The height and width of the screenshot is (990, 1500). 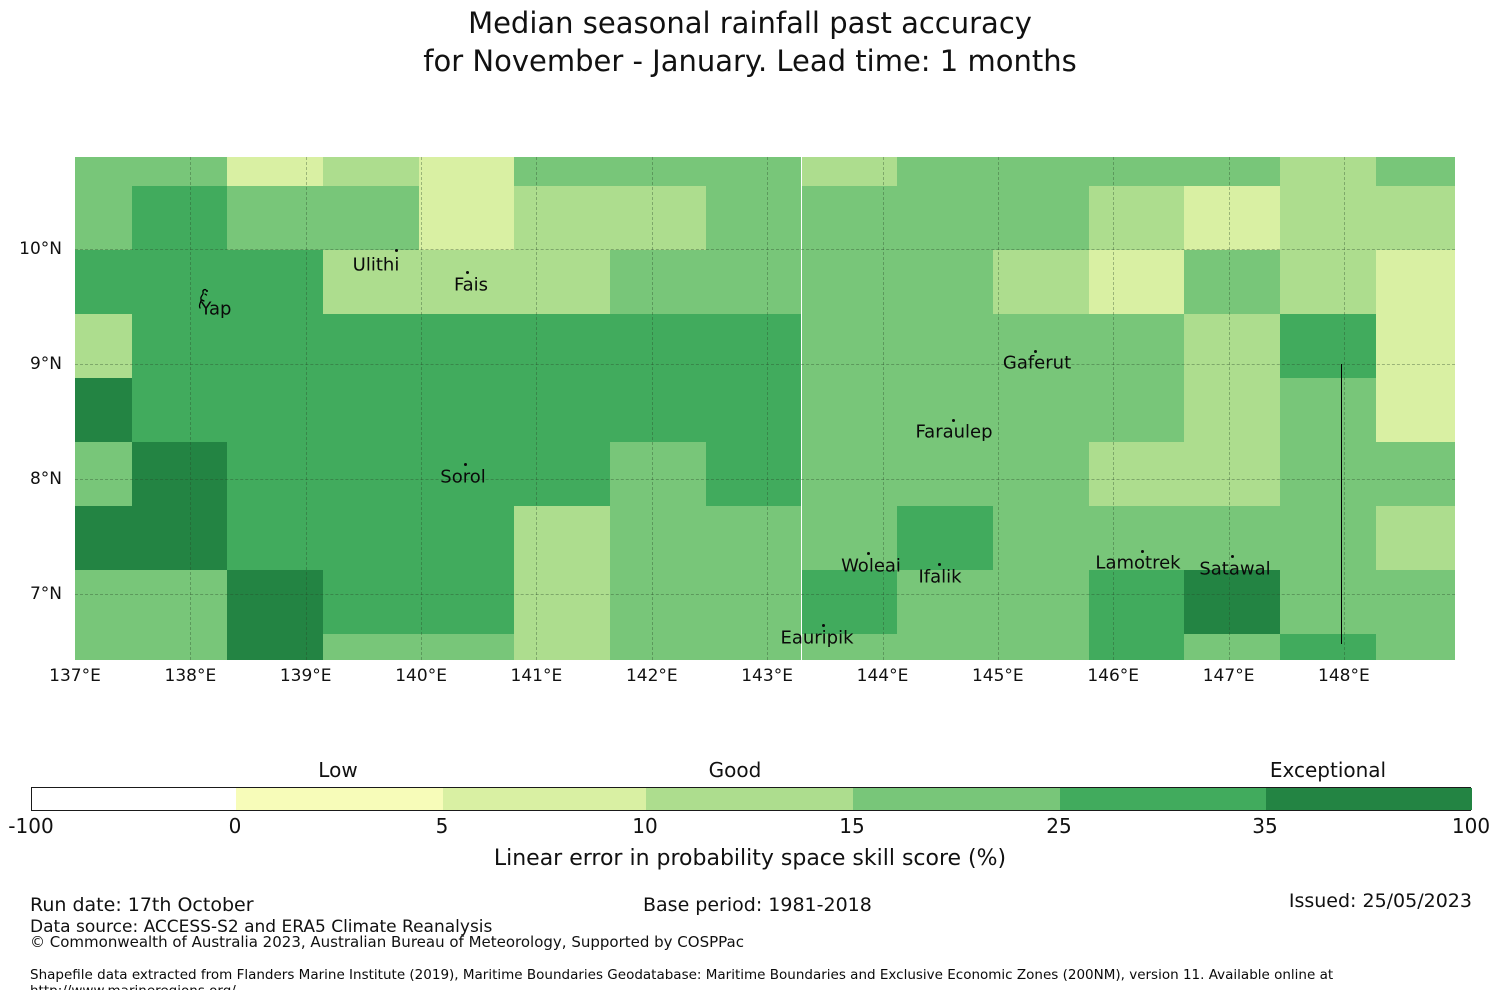 I want to click on x-tick-label: 139°E, so click(x=305, y=676).